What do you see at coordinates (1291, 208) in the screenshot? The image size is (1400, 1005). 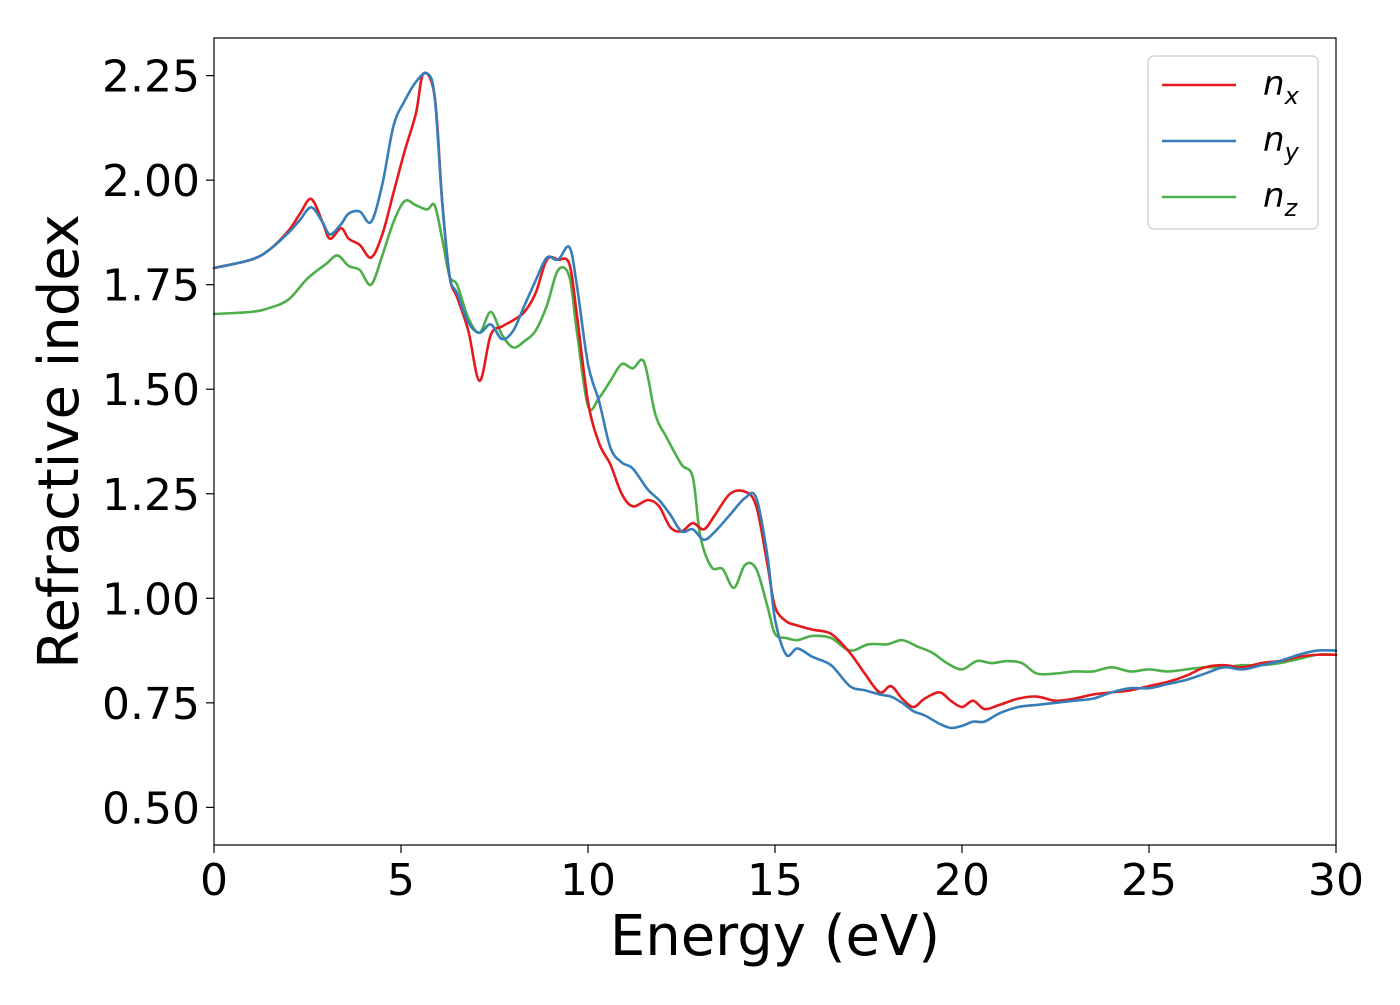 I see `legend-label-subscript: z` at bounding box center [1291, 208].